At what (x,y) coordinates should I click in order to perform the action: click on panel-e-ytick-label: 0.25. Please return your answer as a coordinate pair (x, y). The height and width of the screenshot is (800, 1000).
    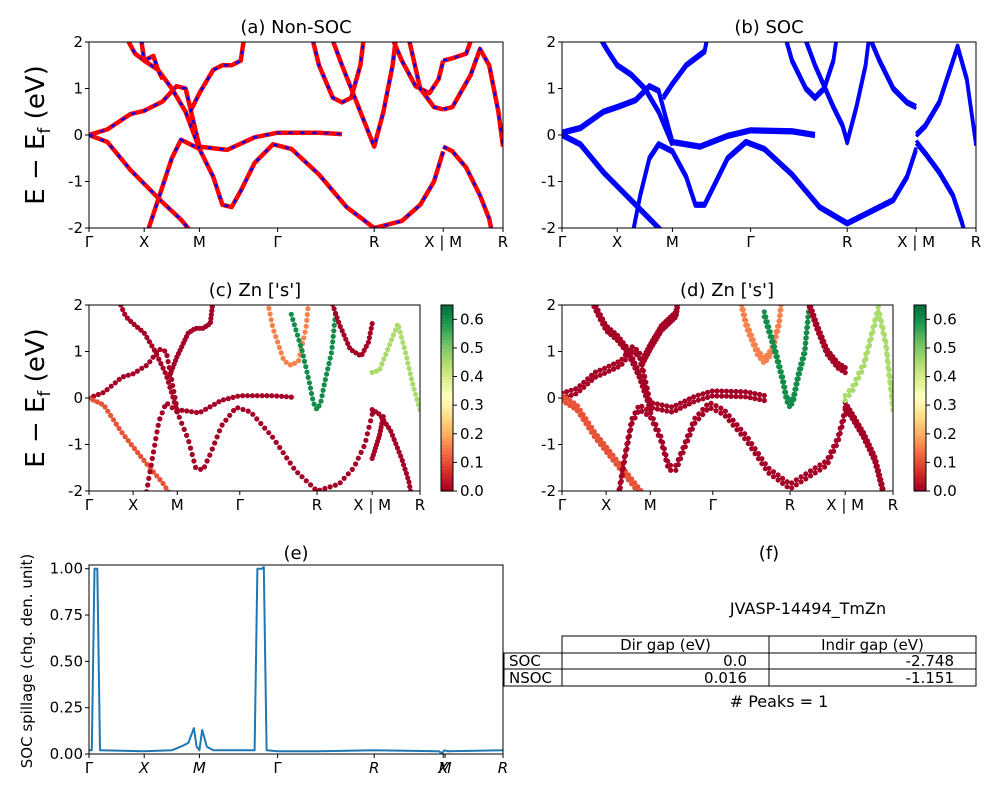
    Looking at the image, I should click on (66, 708).